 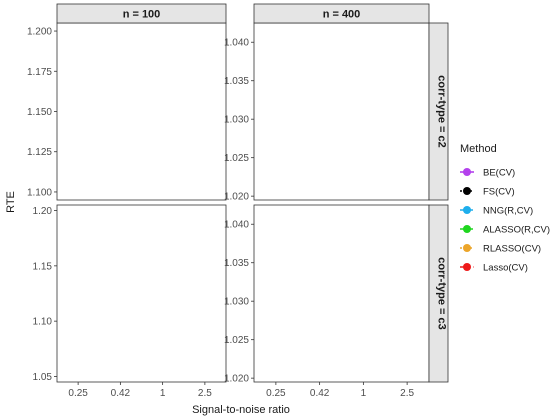 What do you see at coordinates (236, 302) in the screenshot?
I see `panel-3-ytick-label-2: 1.030` at bounding box center [236, 302].